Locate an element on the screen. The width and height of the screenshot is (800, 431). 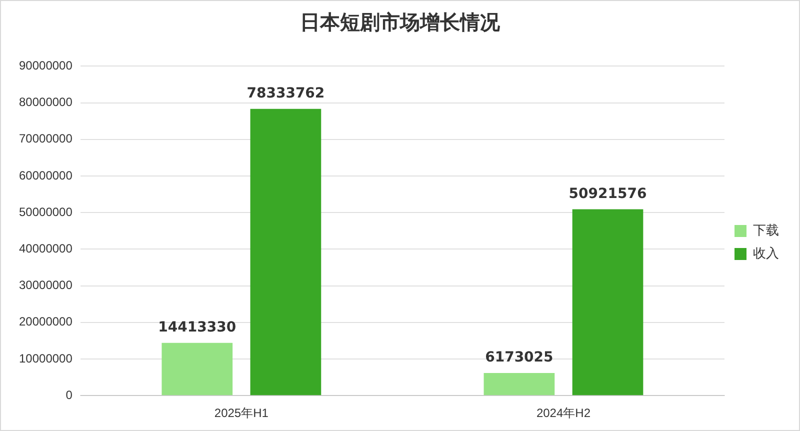
y-tick-label: 30000000 is located at coordinates (46, 285).